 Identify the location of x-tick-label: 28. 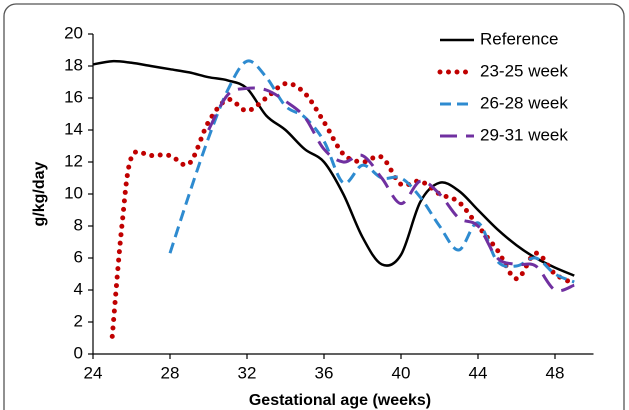
(170, 372).